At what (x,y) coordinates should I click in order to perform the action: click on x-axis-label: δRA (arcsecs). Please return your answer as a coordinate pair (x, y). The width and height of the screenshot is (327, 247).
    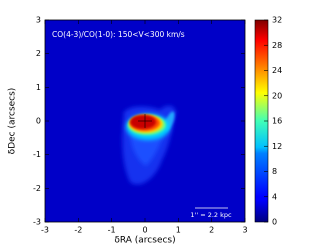
    Looking at the image, I should click on (144, 241).